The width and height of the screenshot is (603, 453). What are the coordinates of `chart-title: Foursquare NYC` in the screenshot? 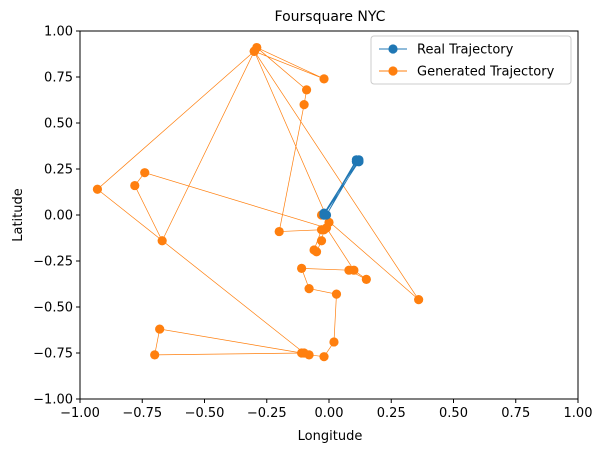 It's located at (330, 17).